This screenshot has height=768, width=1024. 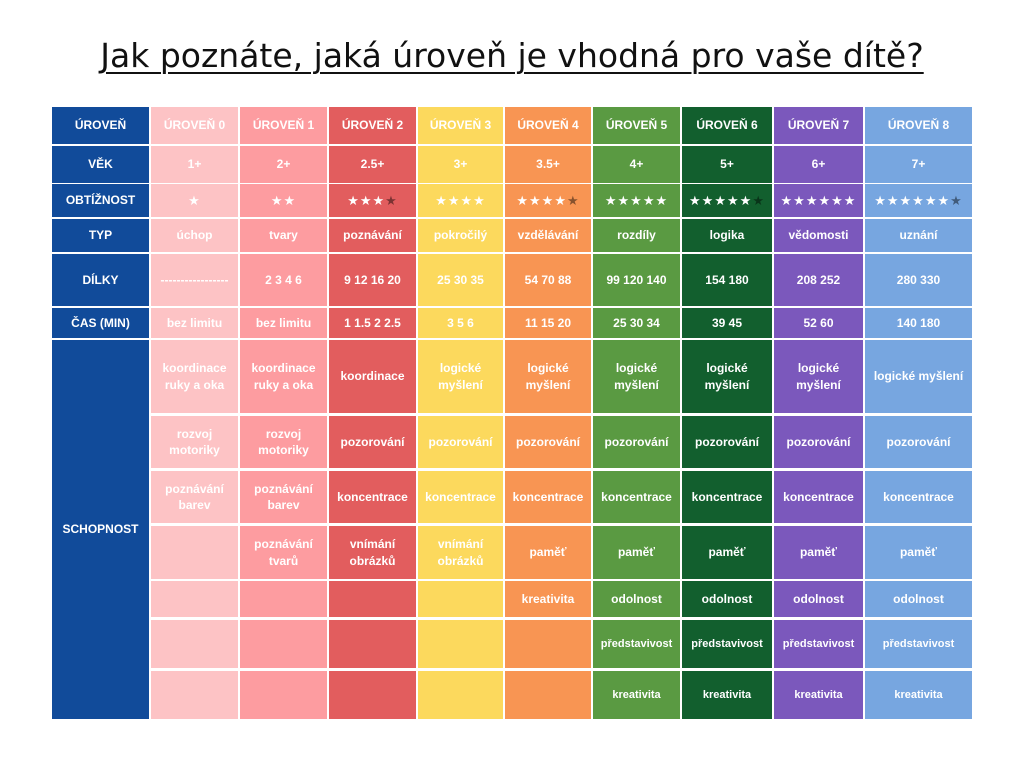 What do you see at coordinates (372, 125) in the screenshot?
I see `level-name: ÚROVEŇ 2` at bounding box center [372, 125].